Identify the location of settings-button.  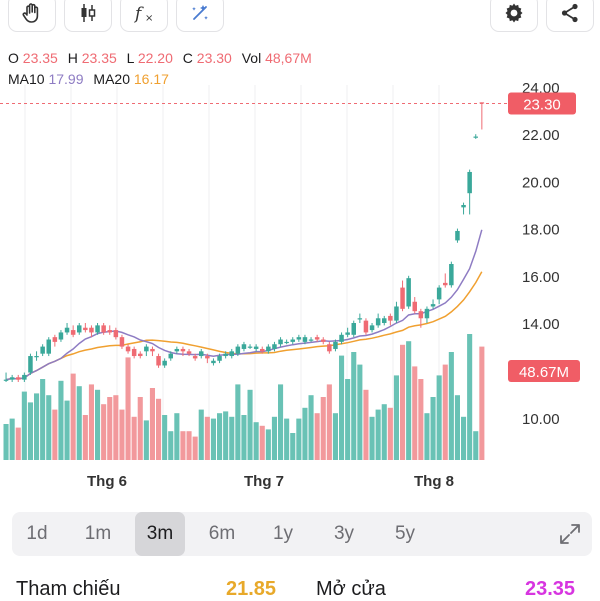
(514, 16).